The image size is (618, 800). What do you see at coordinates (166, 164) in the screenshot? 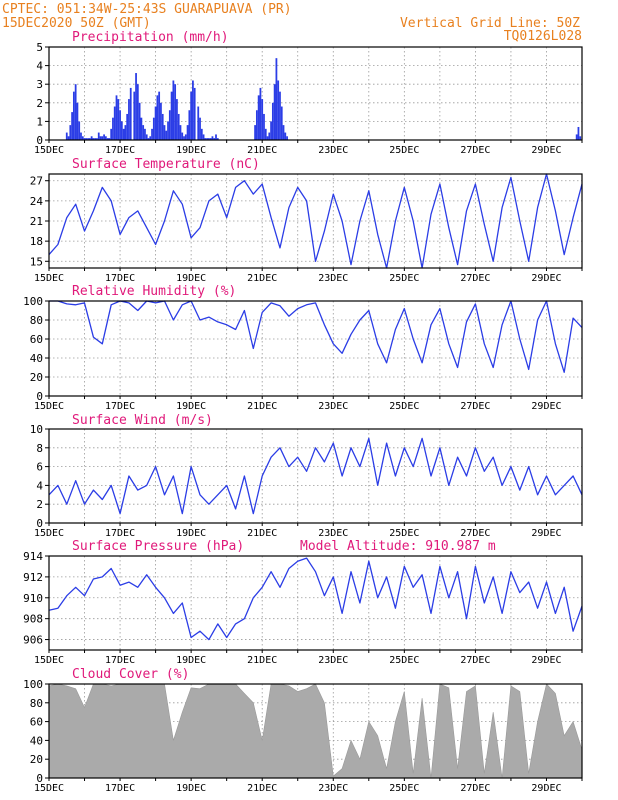
I see `temperature-title: Surface Temperature (nC)` at bounding box center [166, 164].